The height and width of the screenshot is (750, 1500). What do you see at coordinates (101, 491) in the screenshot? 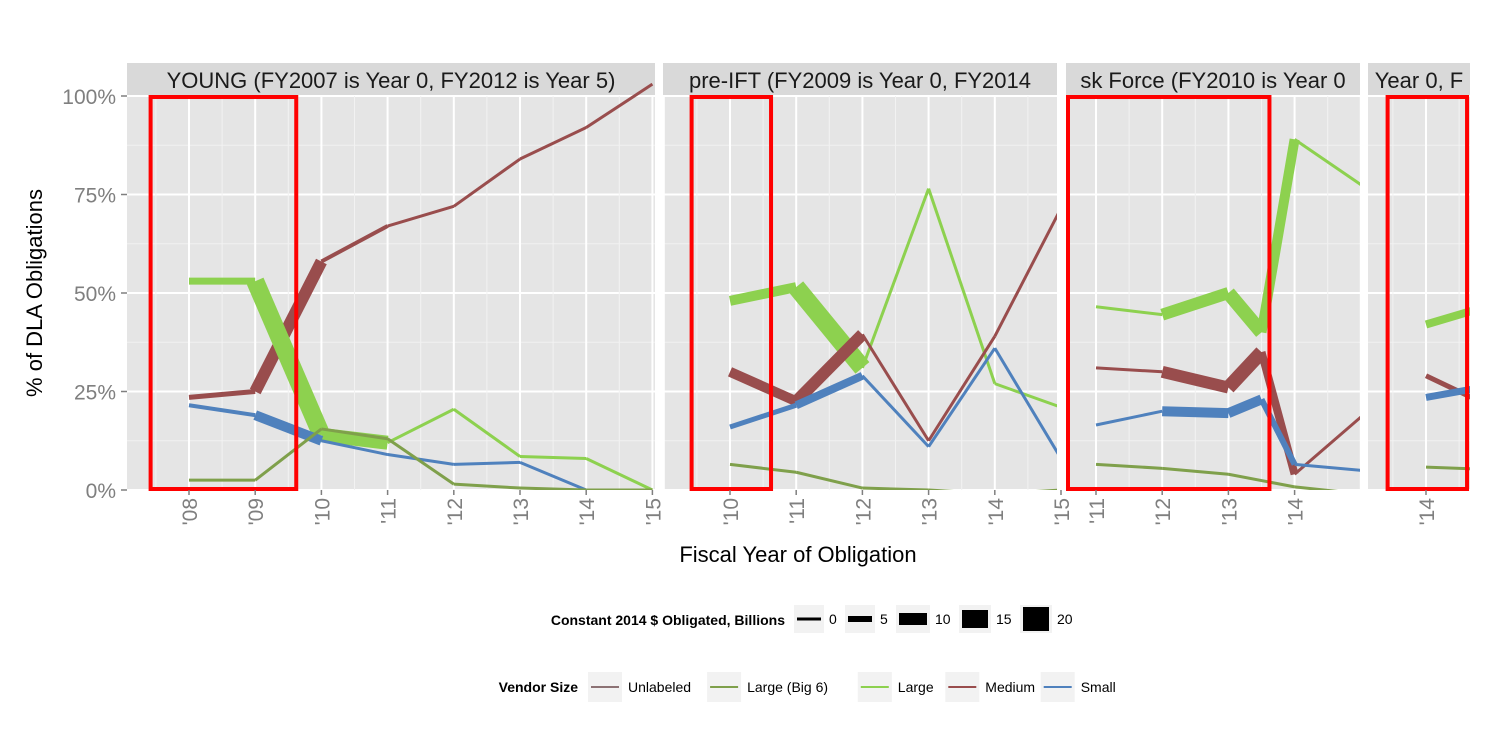
I see `y-tick-label: 0%` at bounding box center [101, 491].